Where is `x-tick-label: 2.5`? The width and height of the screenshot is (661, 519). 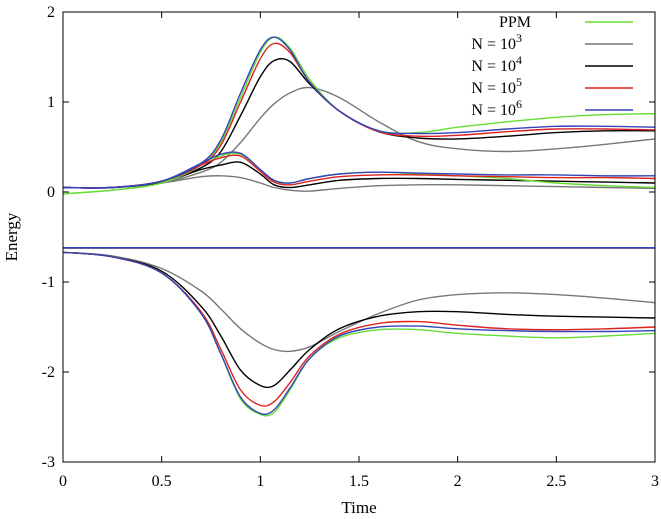 x-tick-label: 2.5 is located at coordinates (556, 481).